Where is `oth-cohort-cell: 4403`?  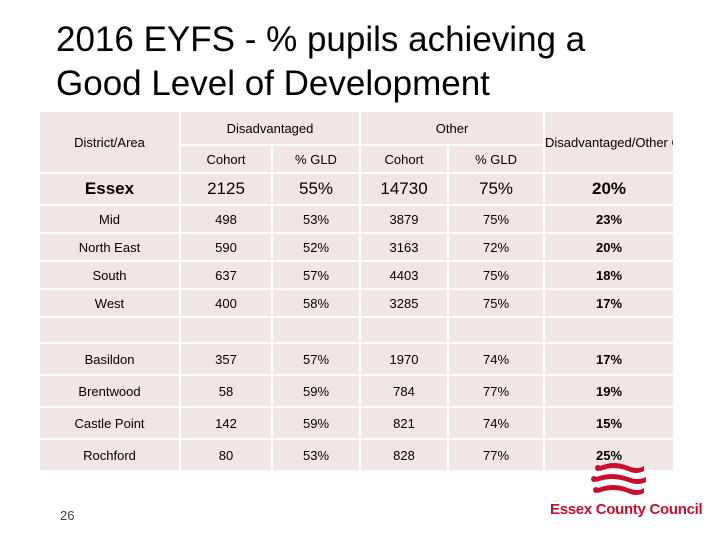 oth-cohort-cell: 4403 is located at coordinates (404, 275).